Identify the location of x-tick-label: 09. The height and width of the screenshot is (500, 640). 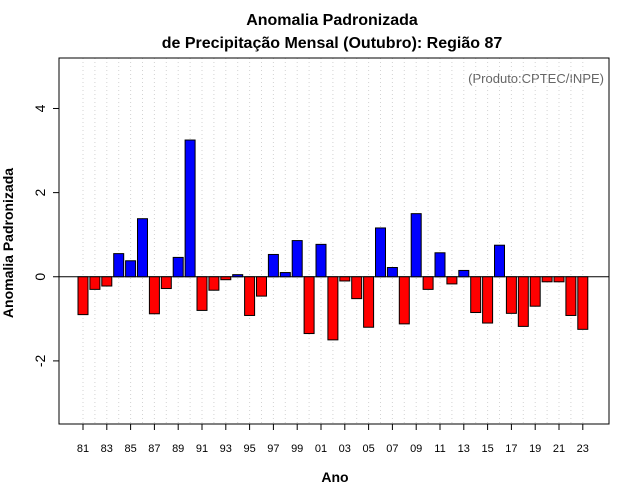
(416, 449).